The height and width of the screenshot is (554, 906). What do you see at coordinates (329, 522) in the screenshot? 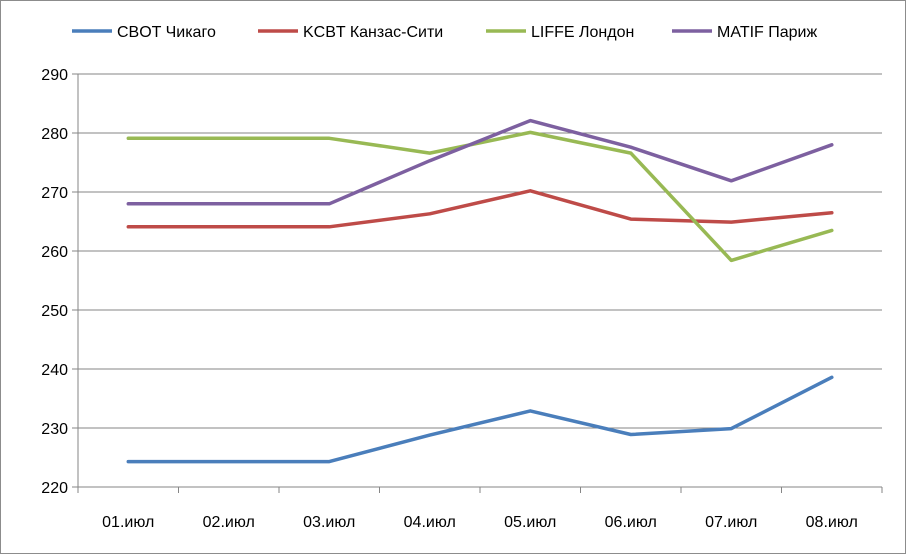
I see `x-tick-label: 03.июл` at bounding box center [329, 522].